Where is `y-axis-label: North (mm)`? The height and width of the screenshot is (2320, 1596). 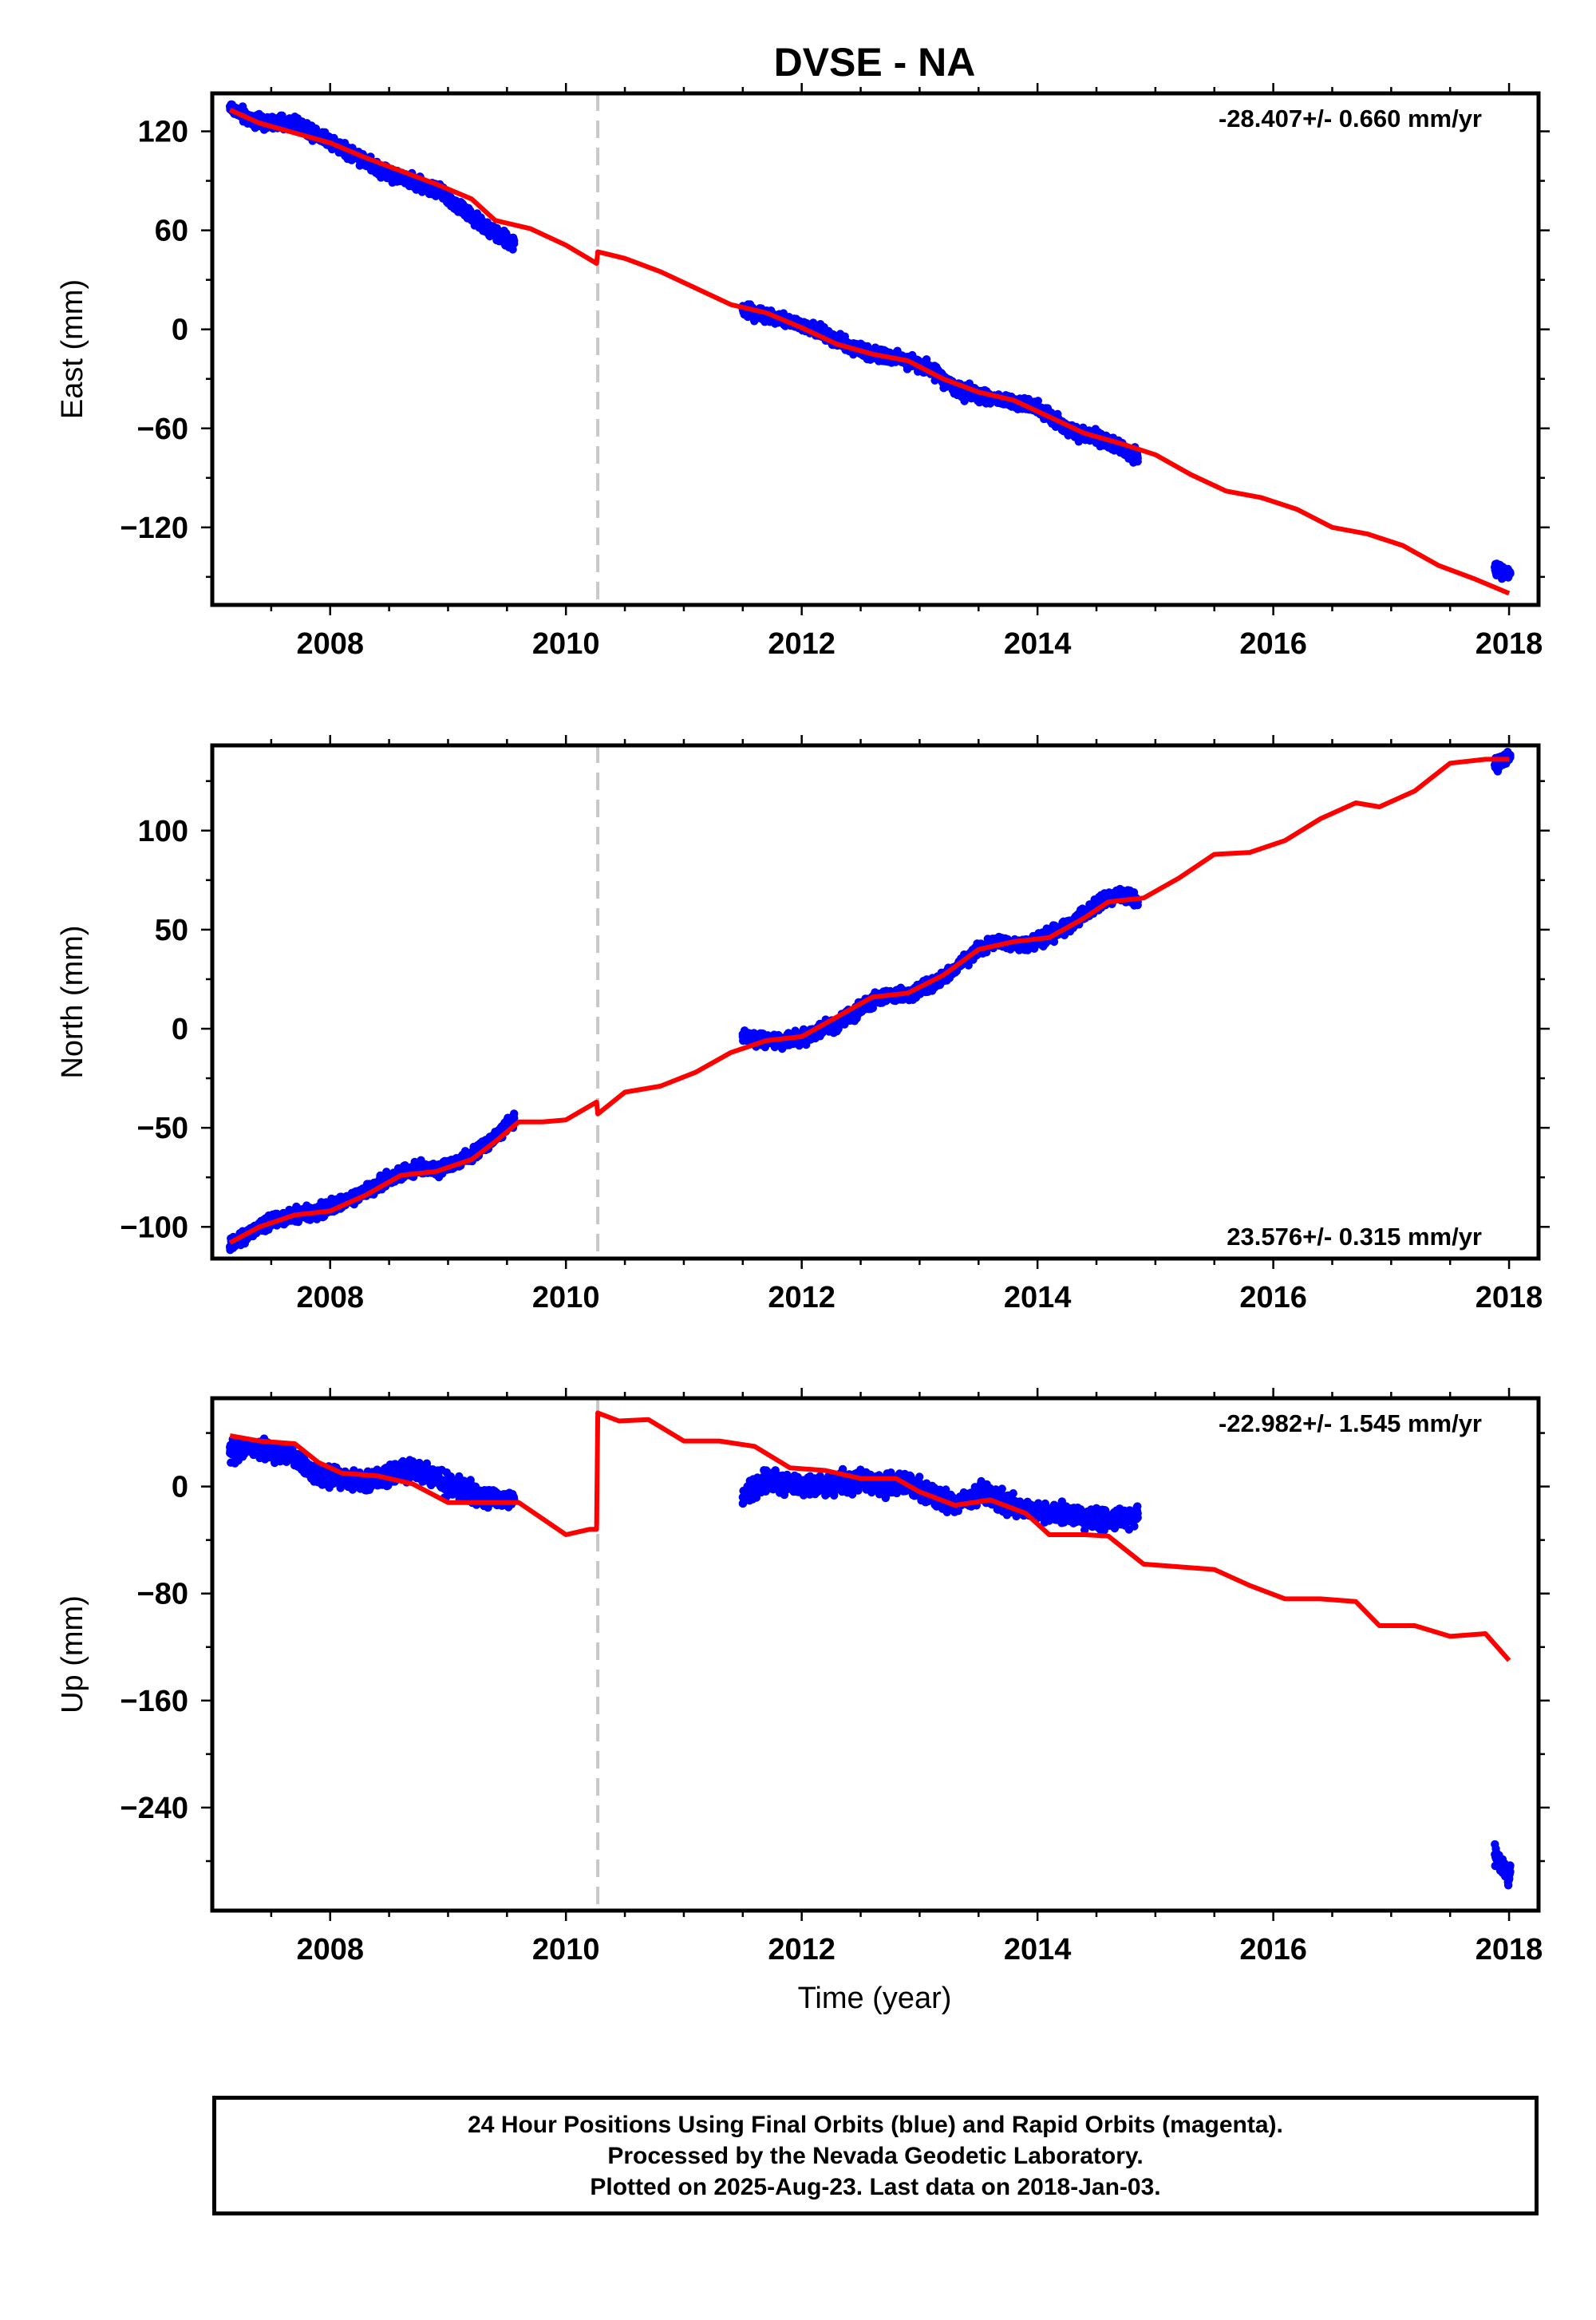
y-axis-label: North (mm) is located at coordinates (72, 1001).